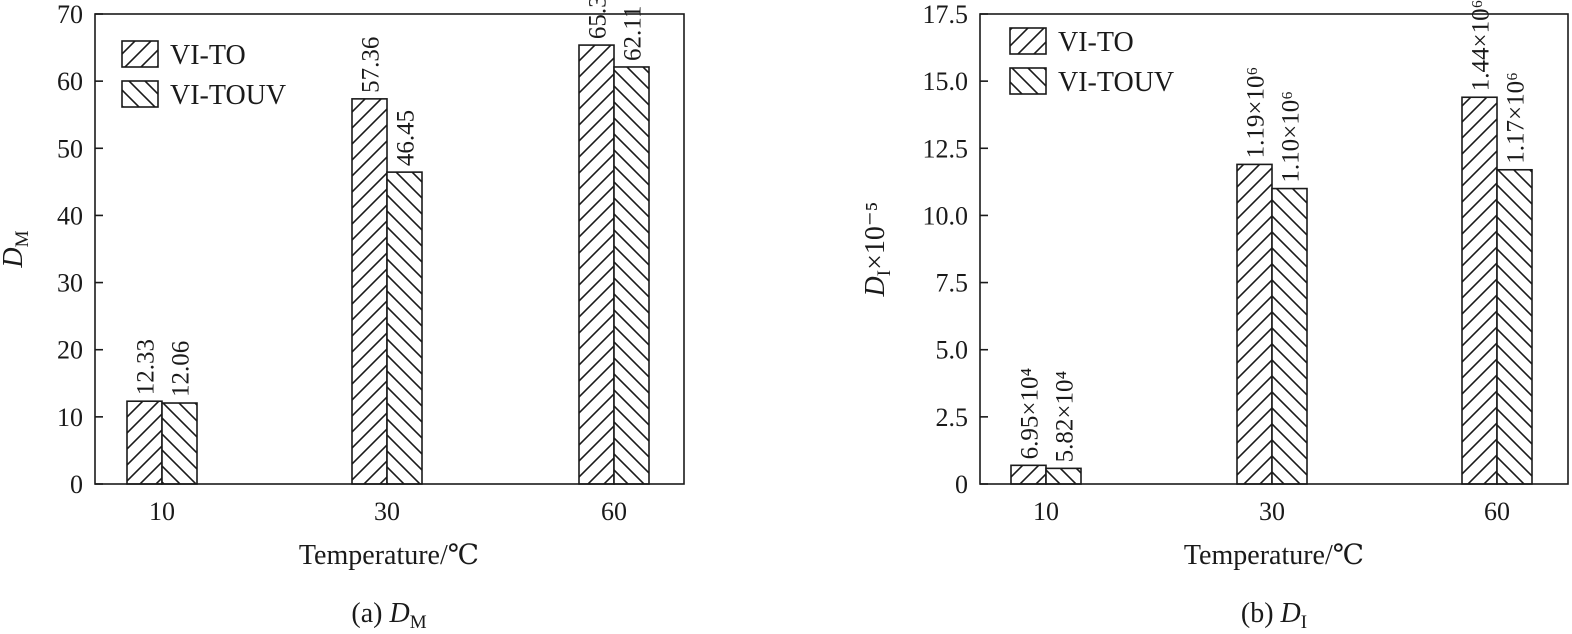 This screenshot has height=634, width=1572. Describe the element at coordinates (1030, 413) in the screenshot. I see `data-label-vi-to-10: 6.95×10⁴` at that location.